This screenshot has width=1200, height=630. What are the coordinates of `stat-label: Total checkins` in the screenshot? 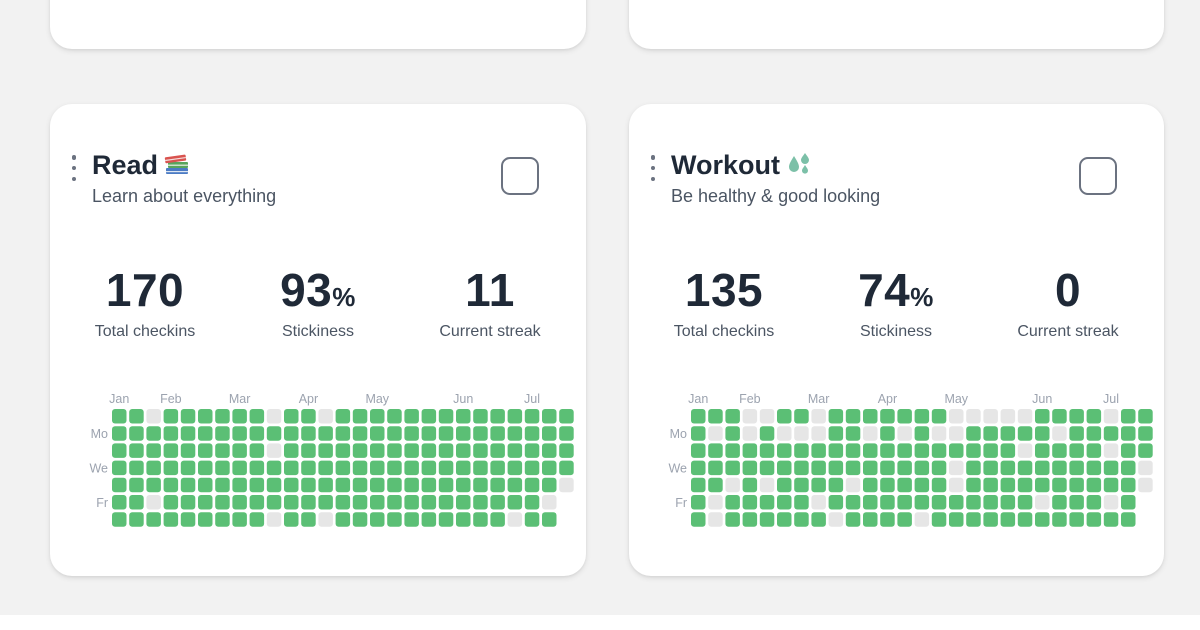 It's located at (145, 331).